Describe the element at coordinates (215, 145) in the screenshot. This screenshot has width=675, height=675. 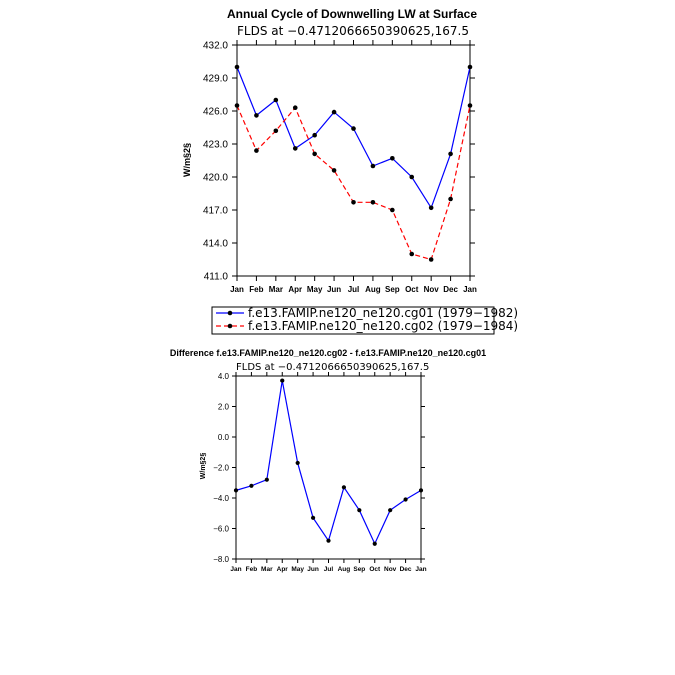
I see `main-ytick-label: 423.0` at that location.